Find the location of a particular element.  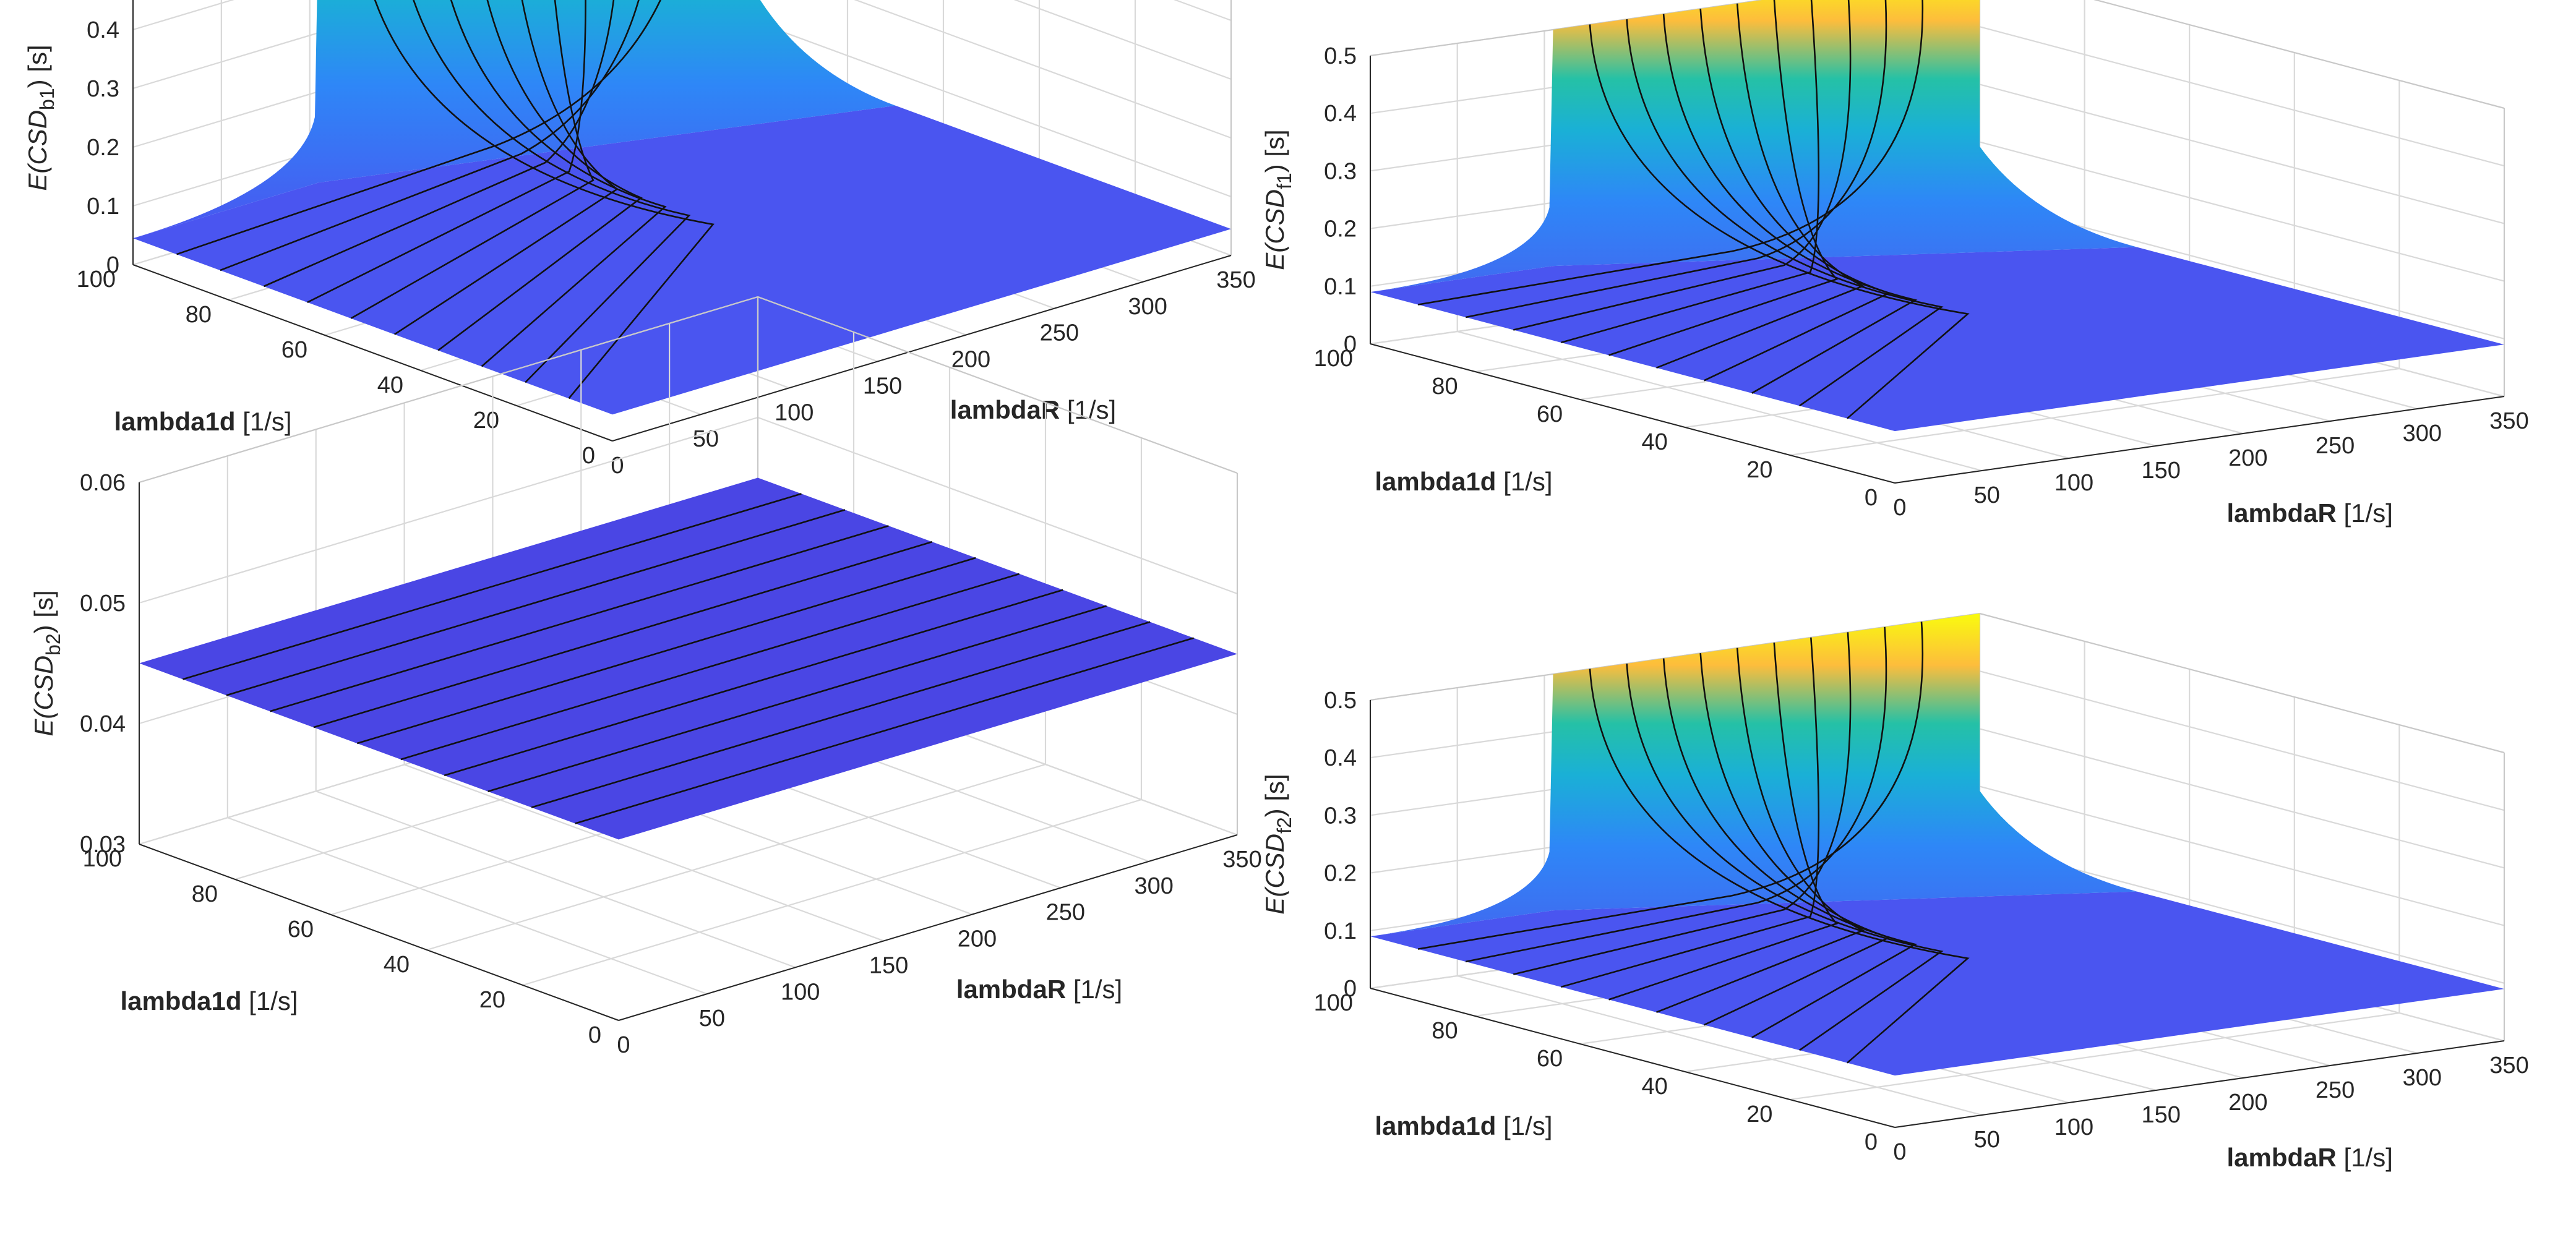

z-tick-labels: 0.03 0.04 0.05 0.06 is located at coordinates (103, 664).